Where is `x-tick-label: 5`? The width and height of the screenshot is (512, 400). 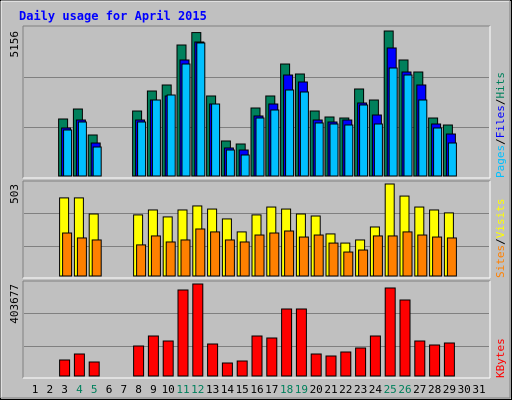
x-tick-label: 5 is located at coordinates (94, 389).